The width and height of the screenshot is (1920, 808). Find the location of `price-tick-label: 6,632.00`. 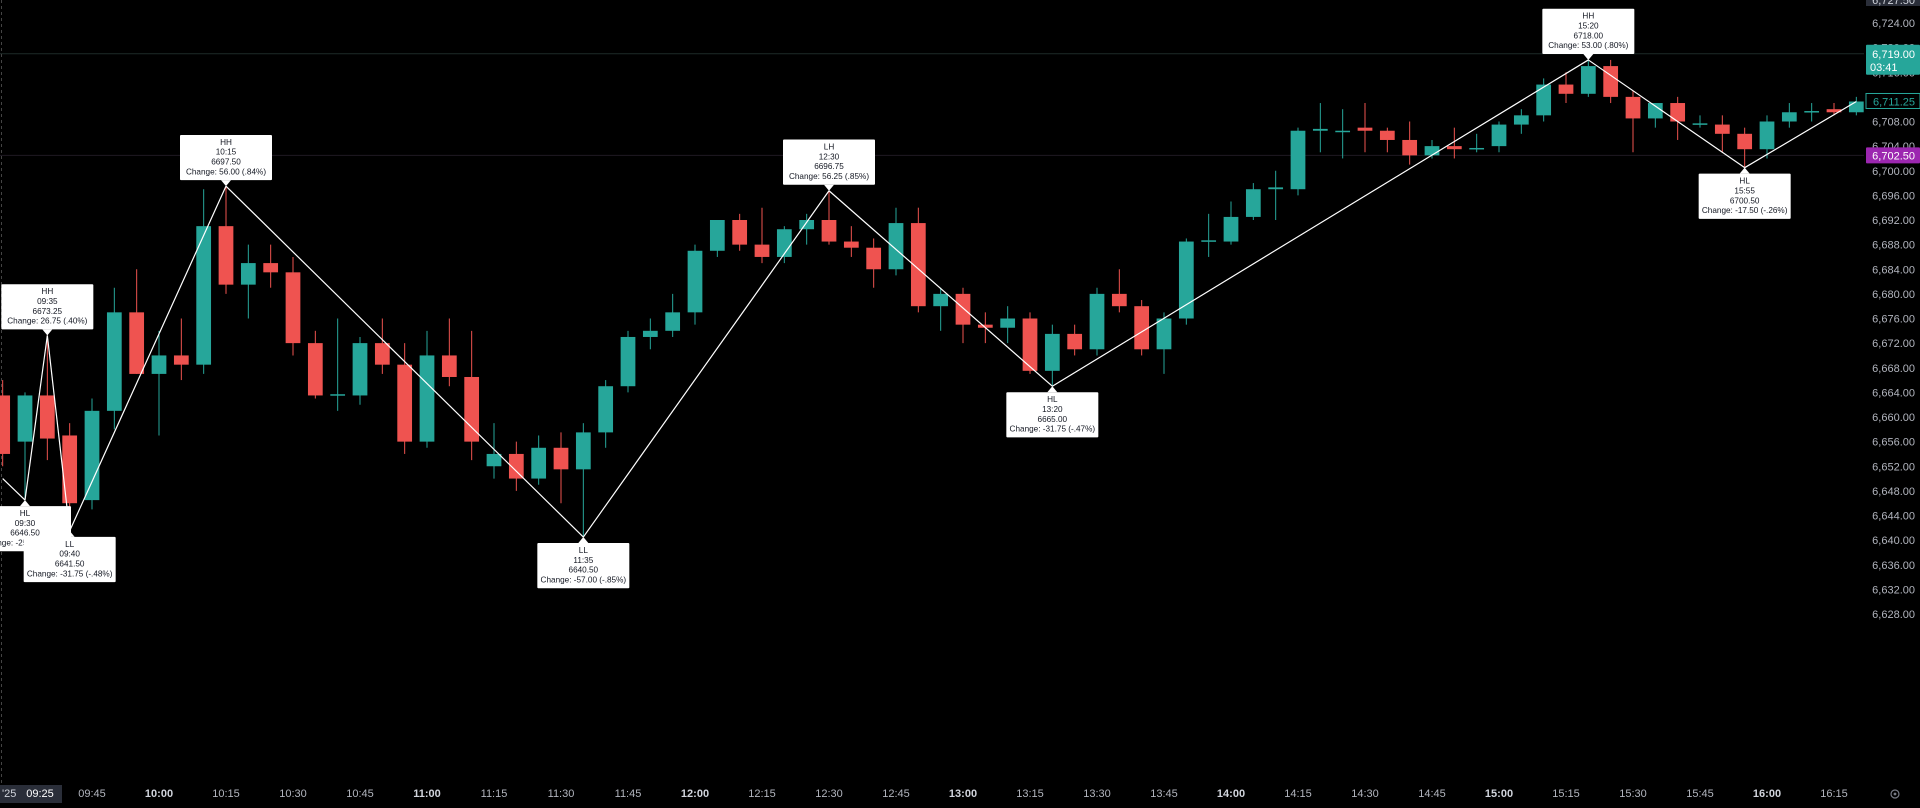

price-tick-label: 6,632.00 is located at coordinates (1893, 590).